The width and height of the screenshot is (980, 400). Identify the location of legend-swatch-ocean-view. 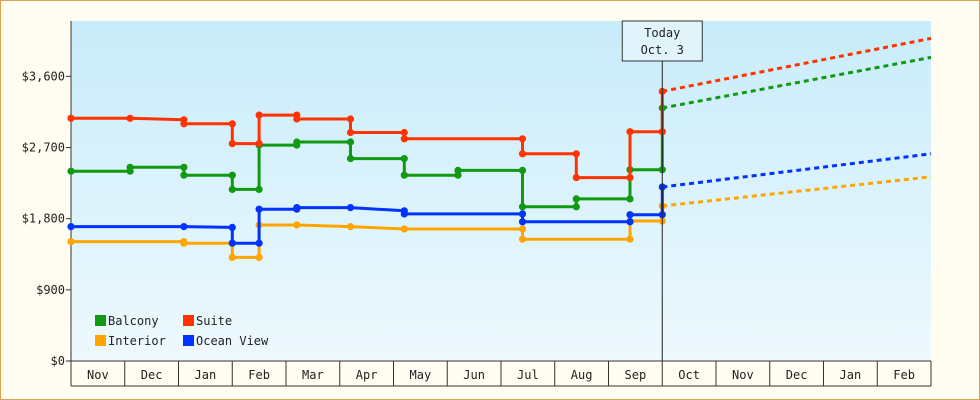
(188, 340).